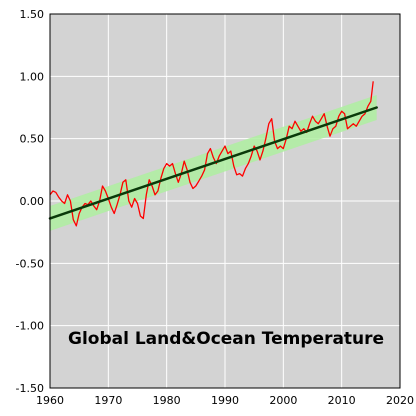 This screenshot has width=416, height=416. Describe the element at coordinates (30, 388) in the screenshot. I see `y-tick-label-neg1_5: -1.50` at that location.